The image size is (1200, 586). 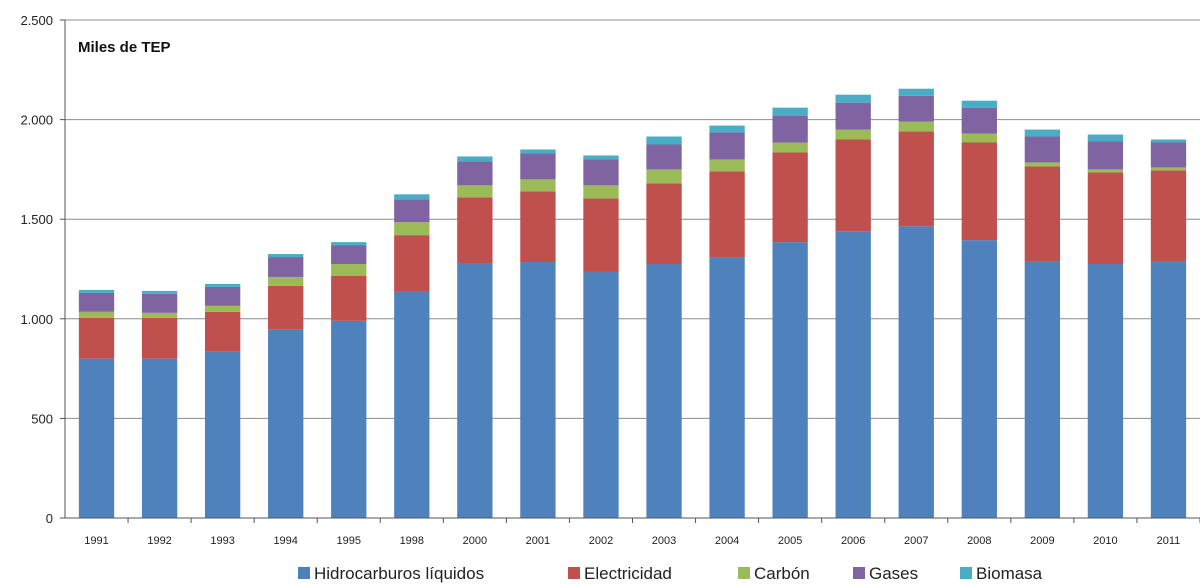 What do you see at coordinates (412, 541) in the screenshot?
I see `x-tick-label: 1998` at bounding box center [412, 541].